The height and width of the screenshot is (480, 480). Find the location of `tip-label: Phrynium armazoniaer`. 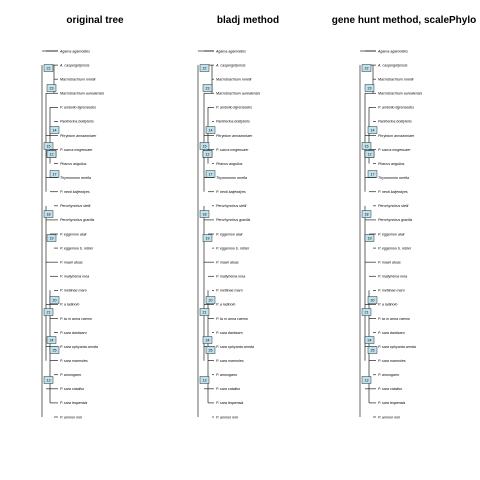

tip-label: Phrynium armazoniaer is located at coordinates (78, 136).